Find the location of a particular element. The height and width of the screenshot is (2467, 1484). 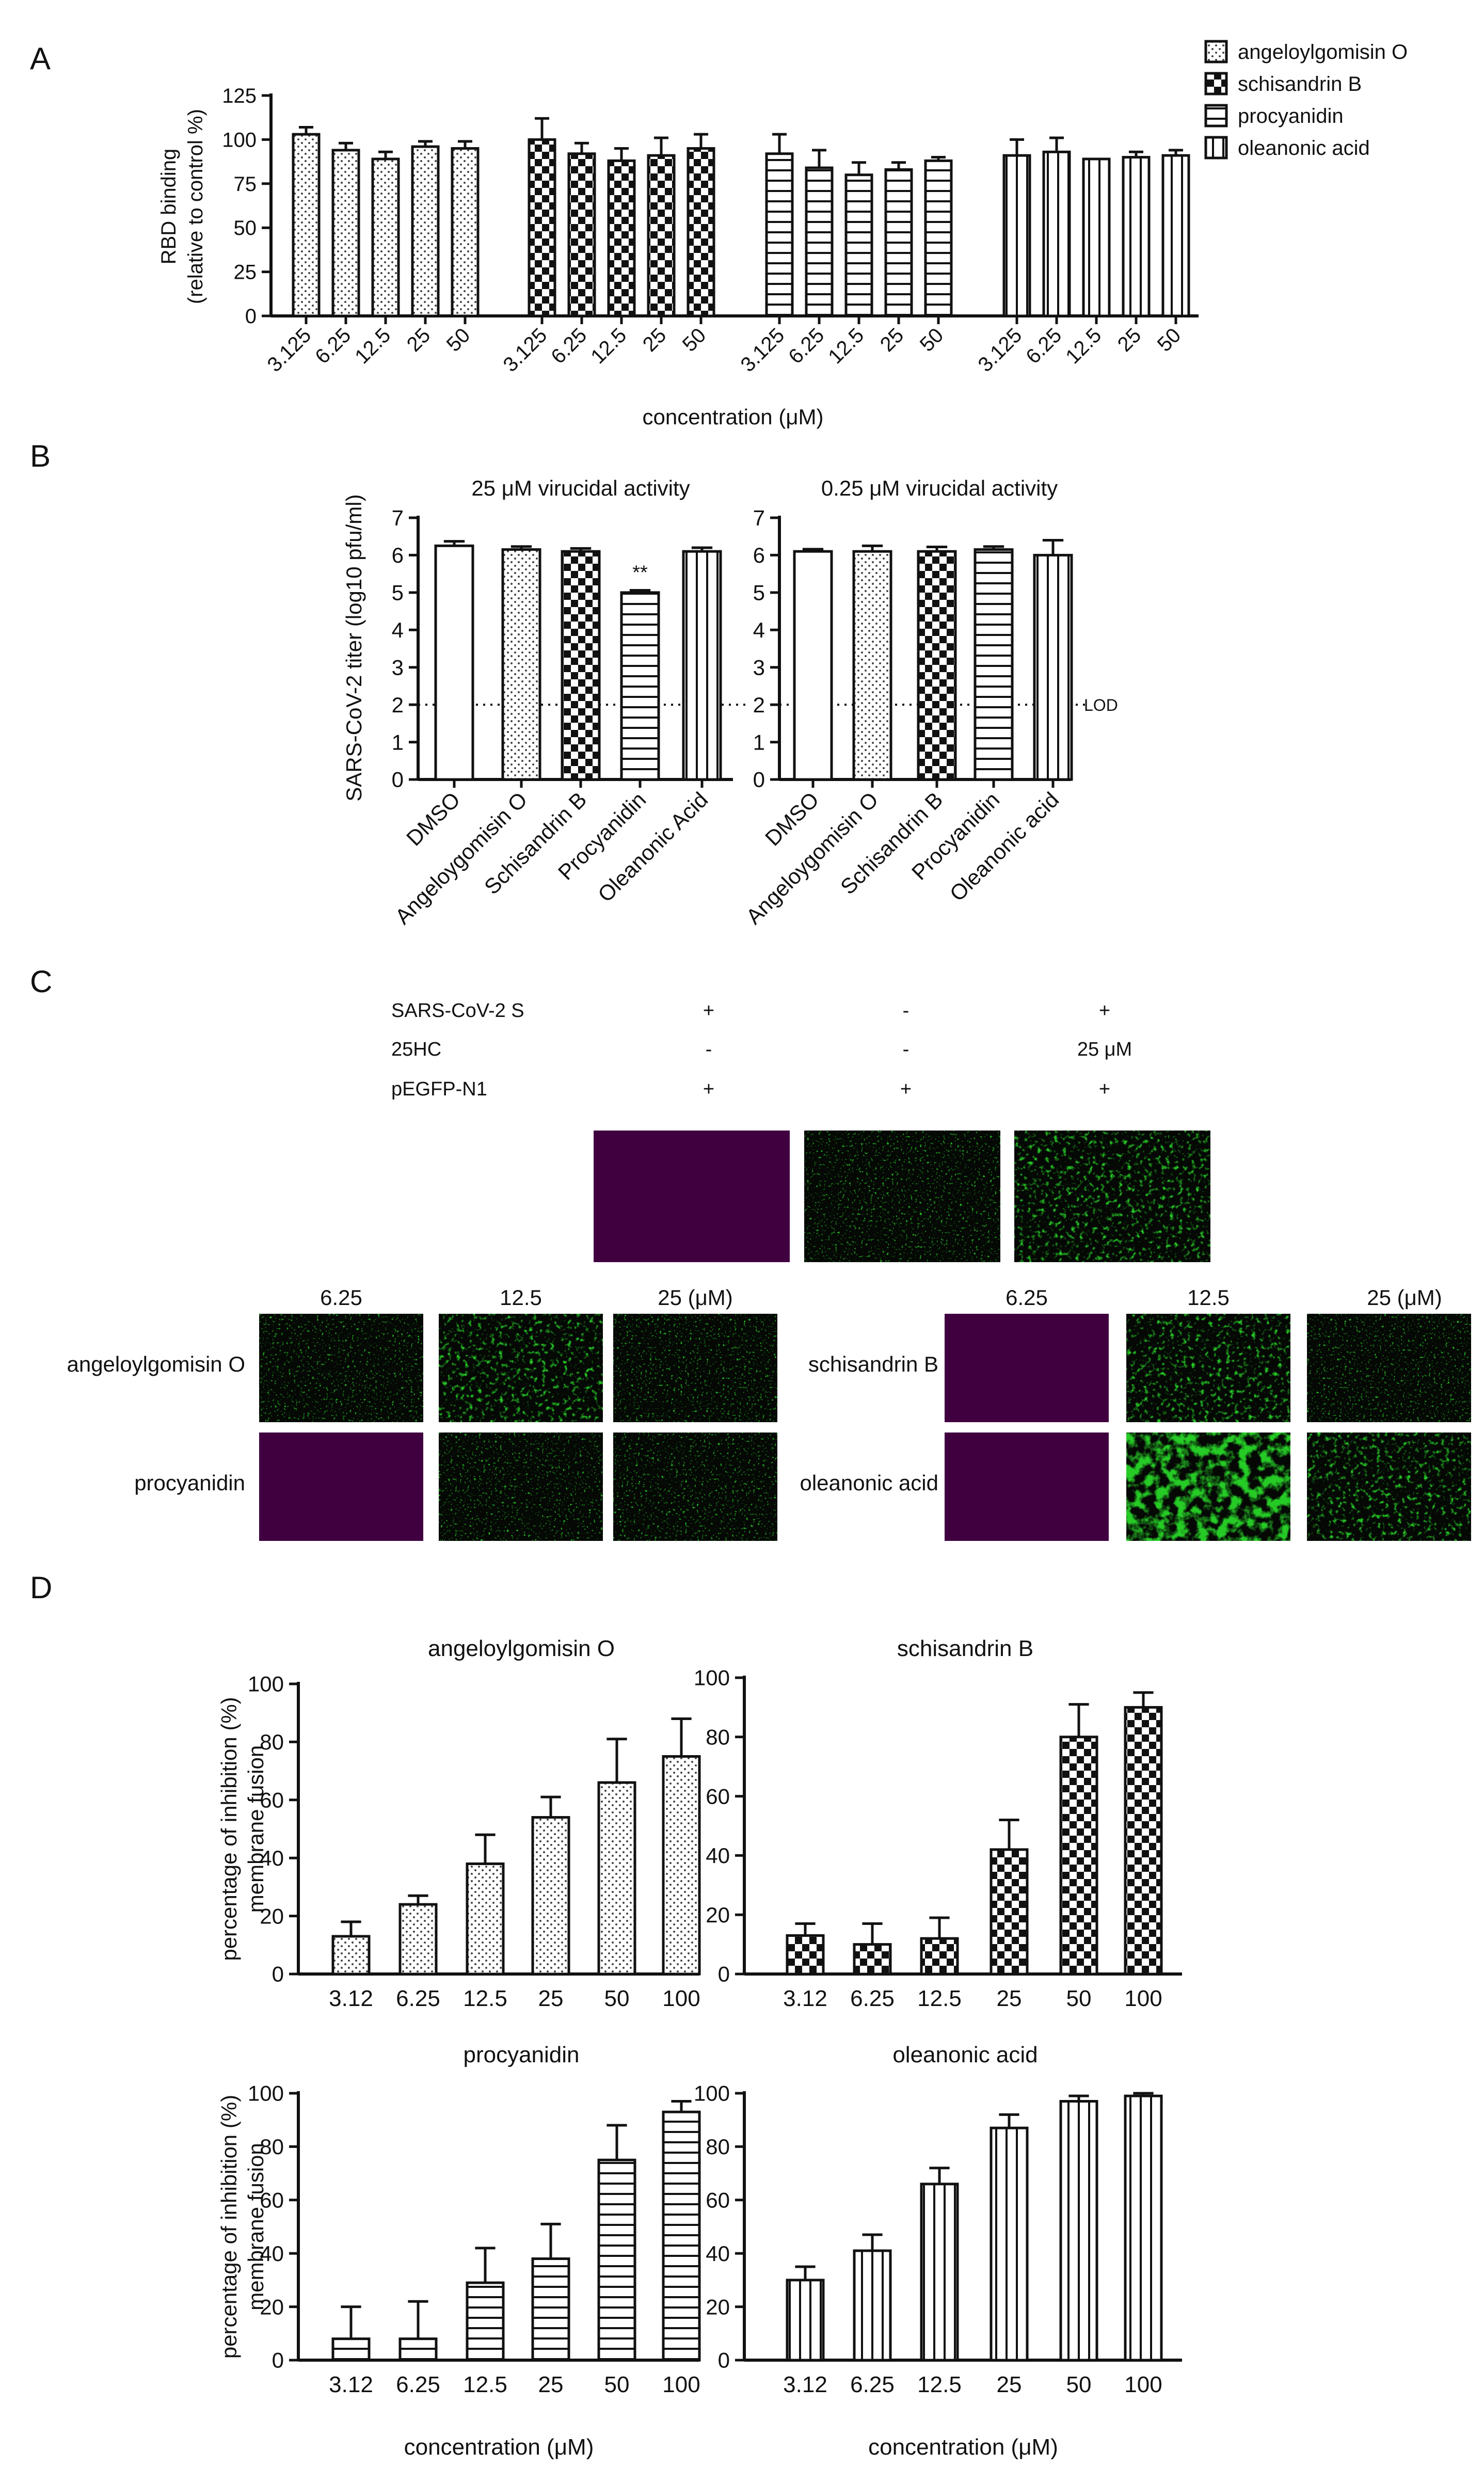

bar-oleanonic-acid is located at coordinates (702, 665).